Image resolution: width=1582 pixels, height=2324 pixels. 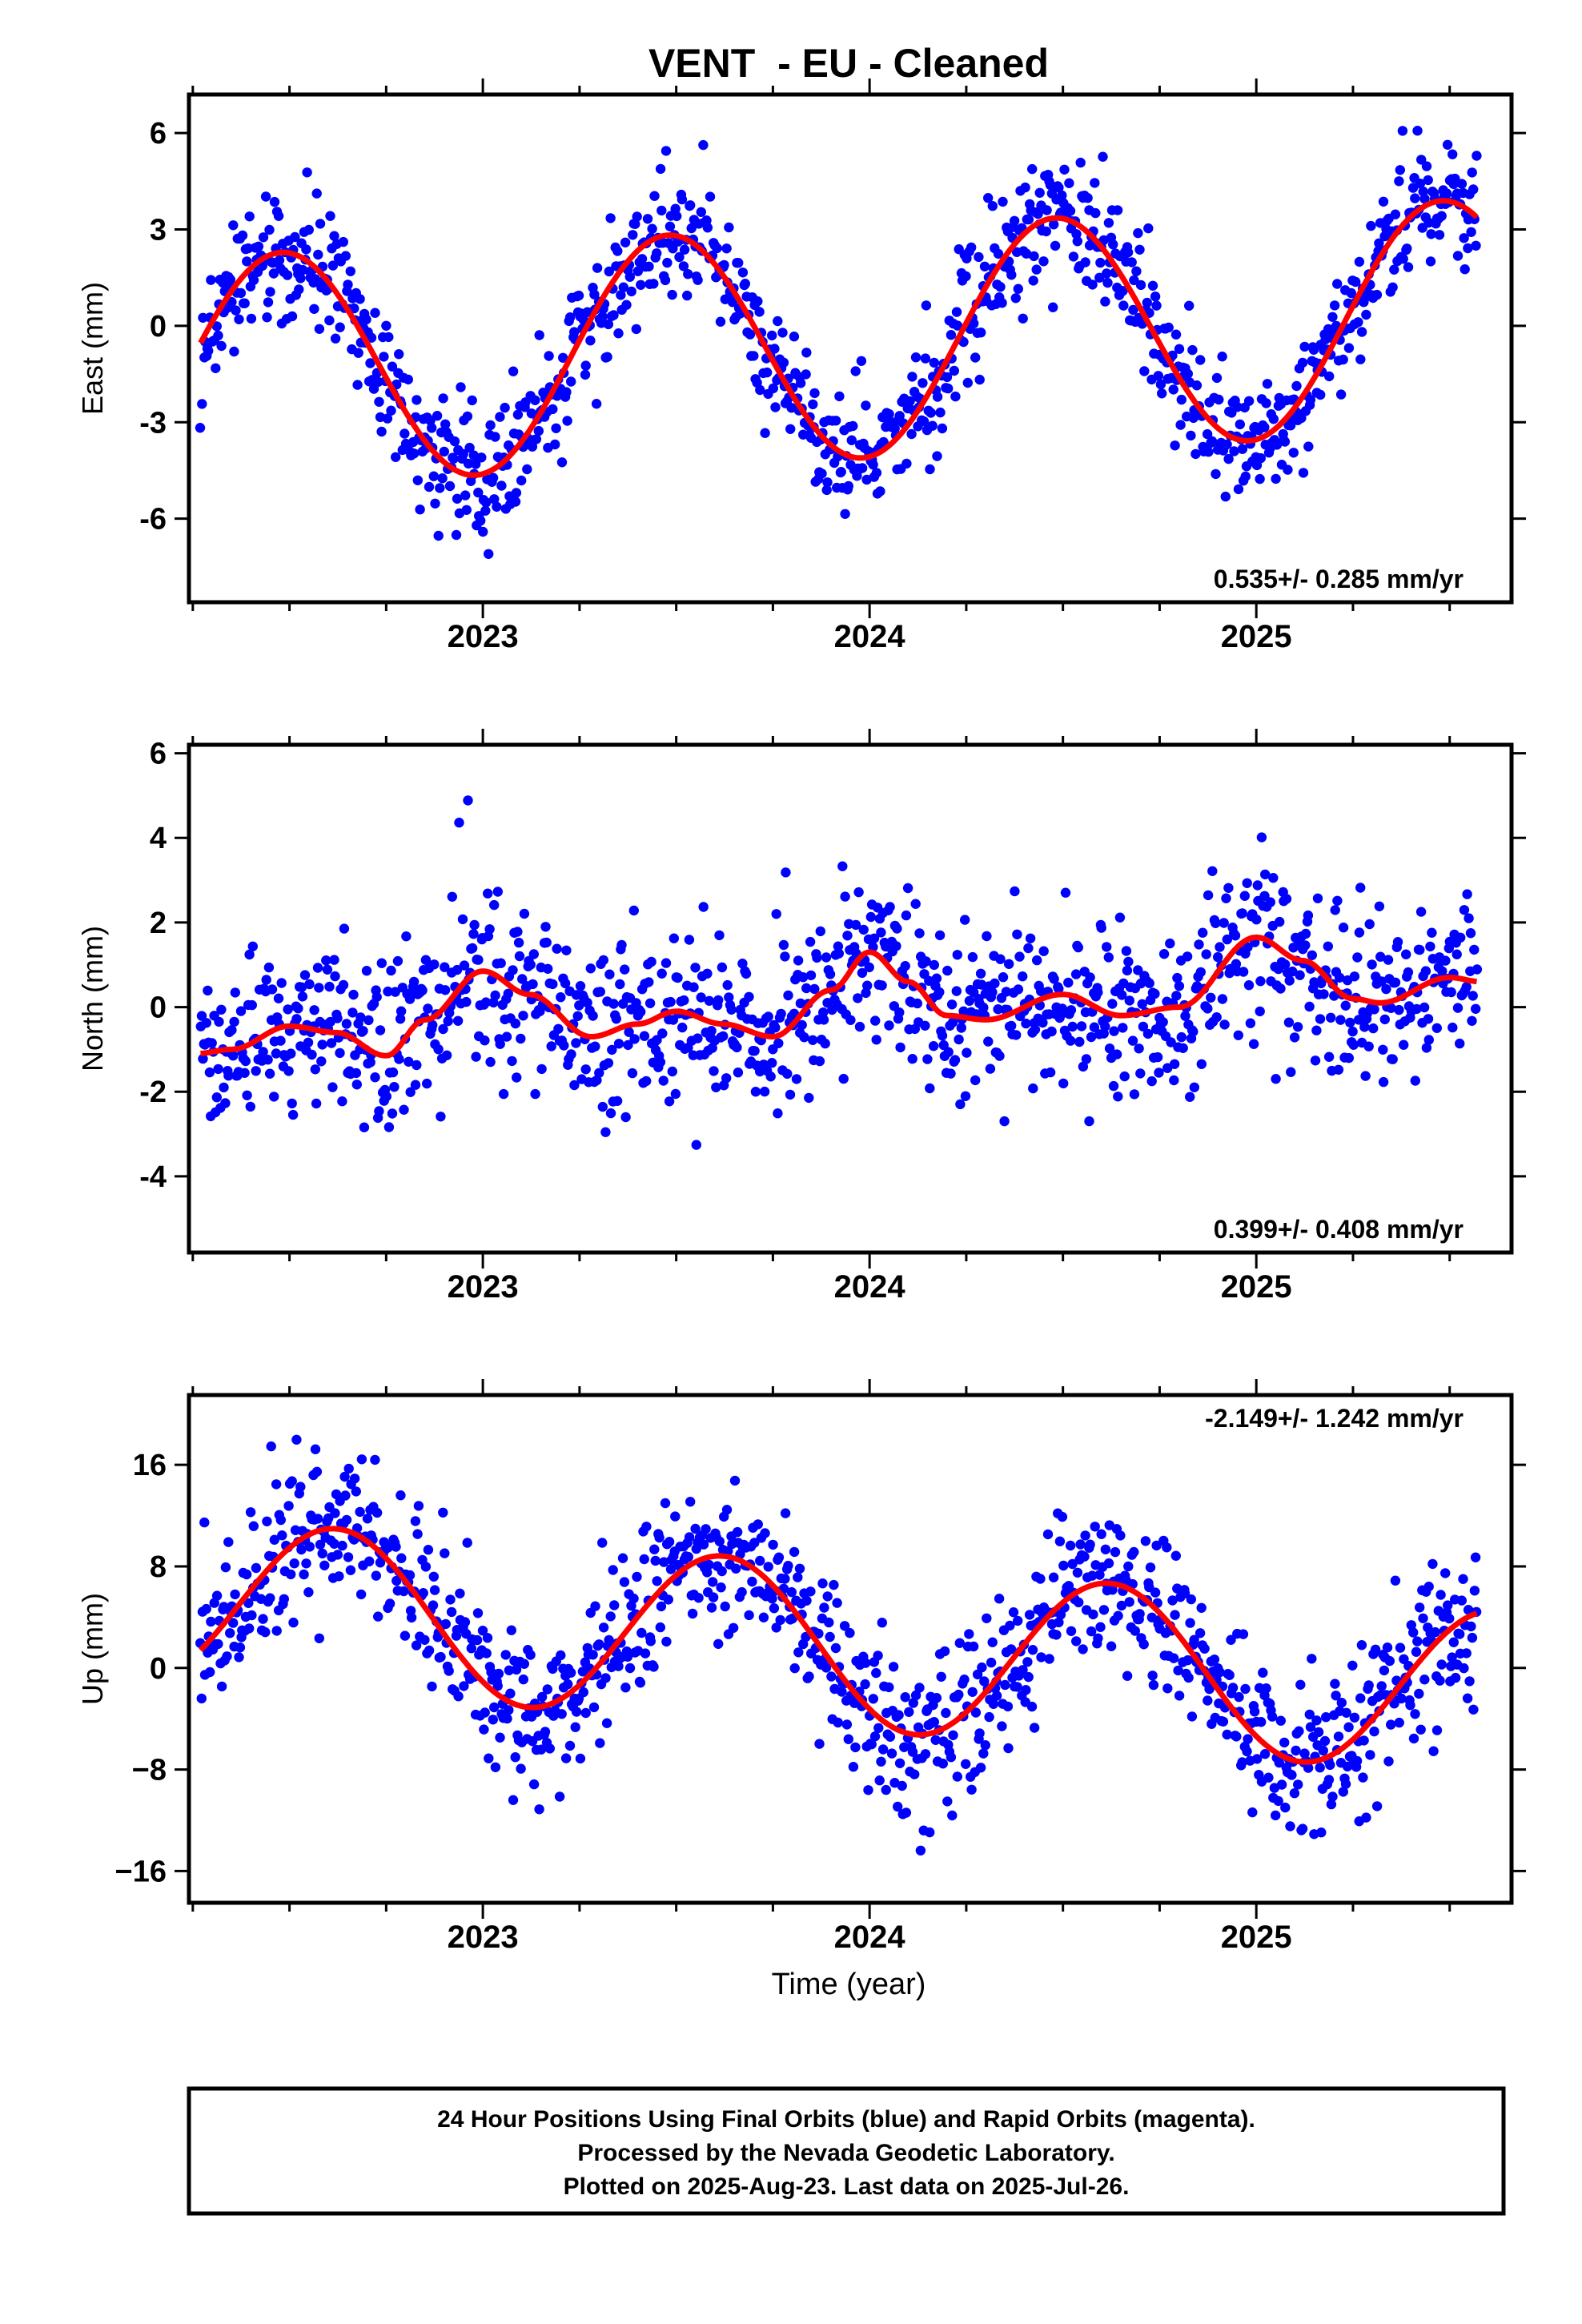 What do you see at coordinates (839, 338) in the screenshot?
I see `east-fit-curve` at bounding box center [839, 338].